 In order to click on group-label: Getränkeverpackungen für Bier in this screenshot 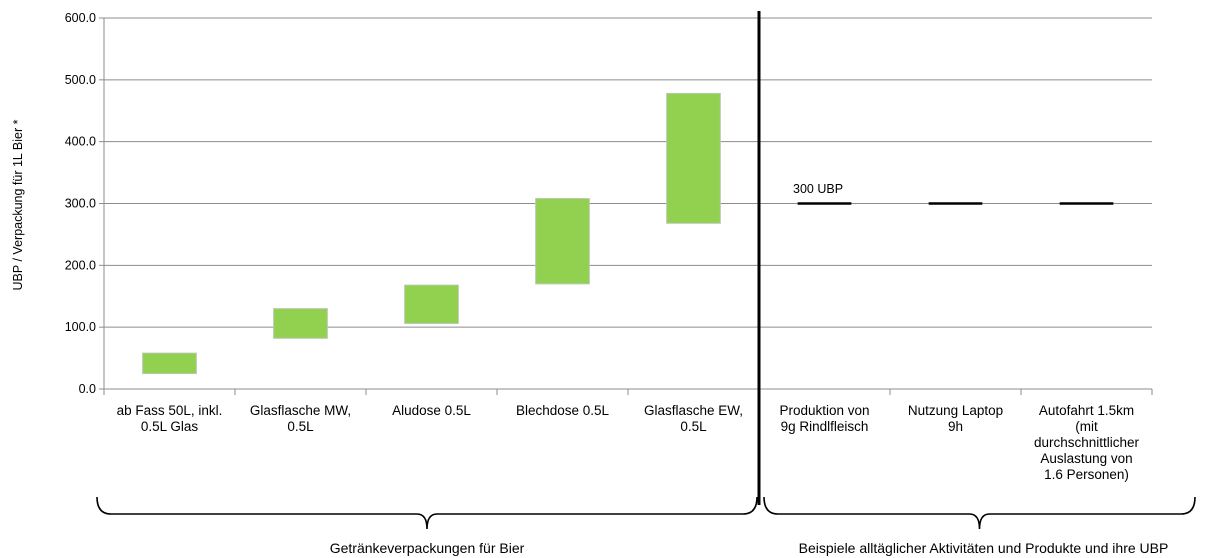, I will do `click(427, 548)`.